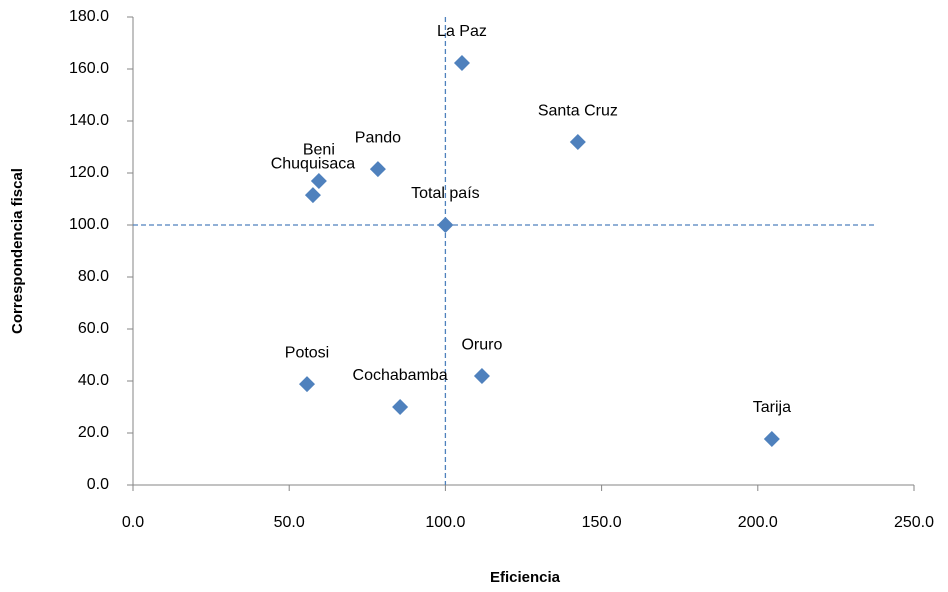  Describe the element at coordinates (17, 251) in the screenshot. I see `y-axis-title: Correspondencia fiscal` at that location.